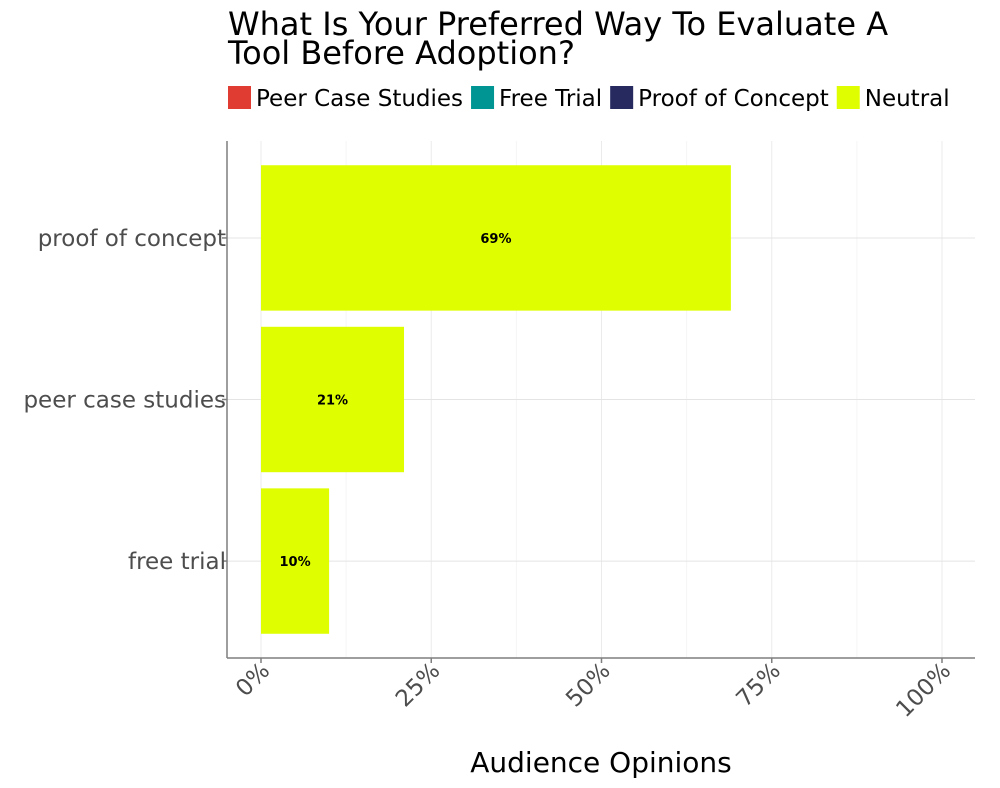 The image size is (1000, 788). What do you see at coordinates (907, 99) in the screenshot?
I see `legend-label: Neutral` at bounding box center [907, 99].